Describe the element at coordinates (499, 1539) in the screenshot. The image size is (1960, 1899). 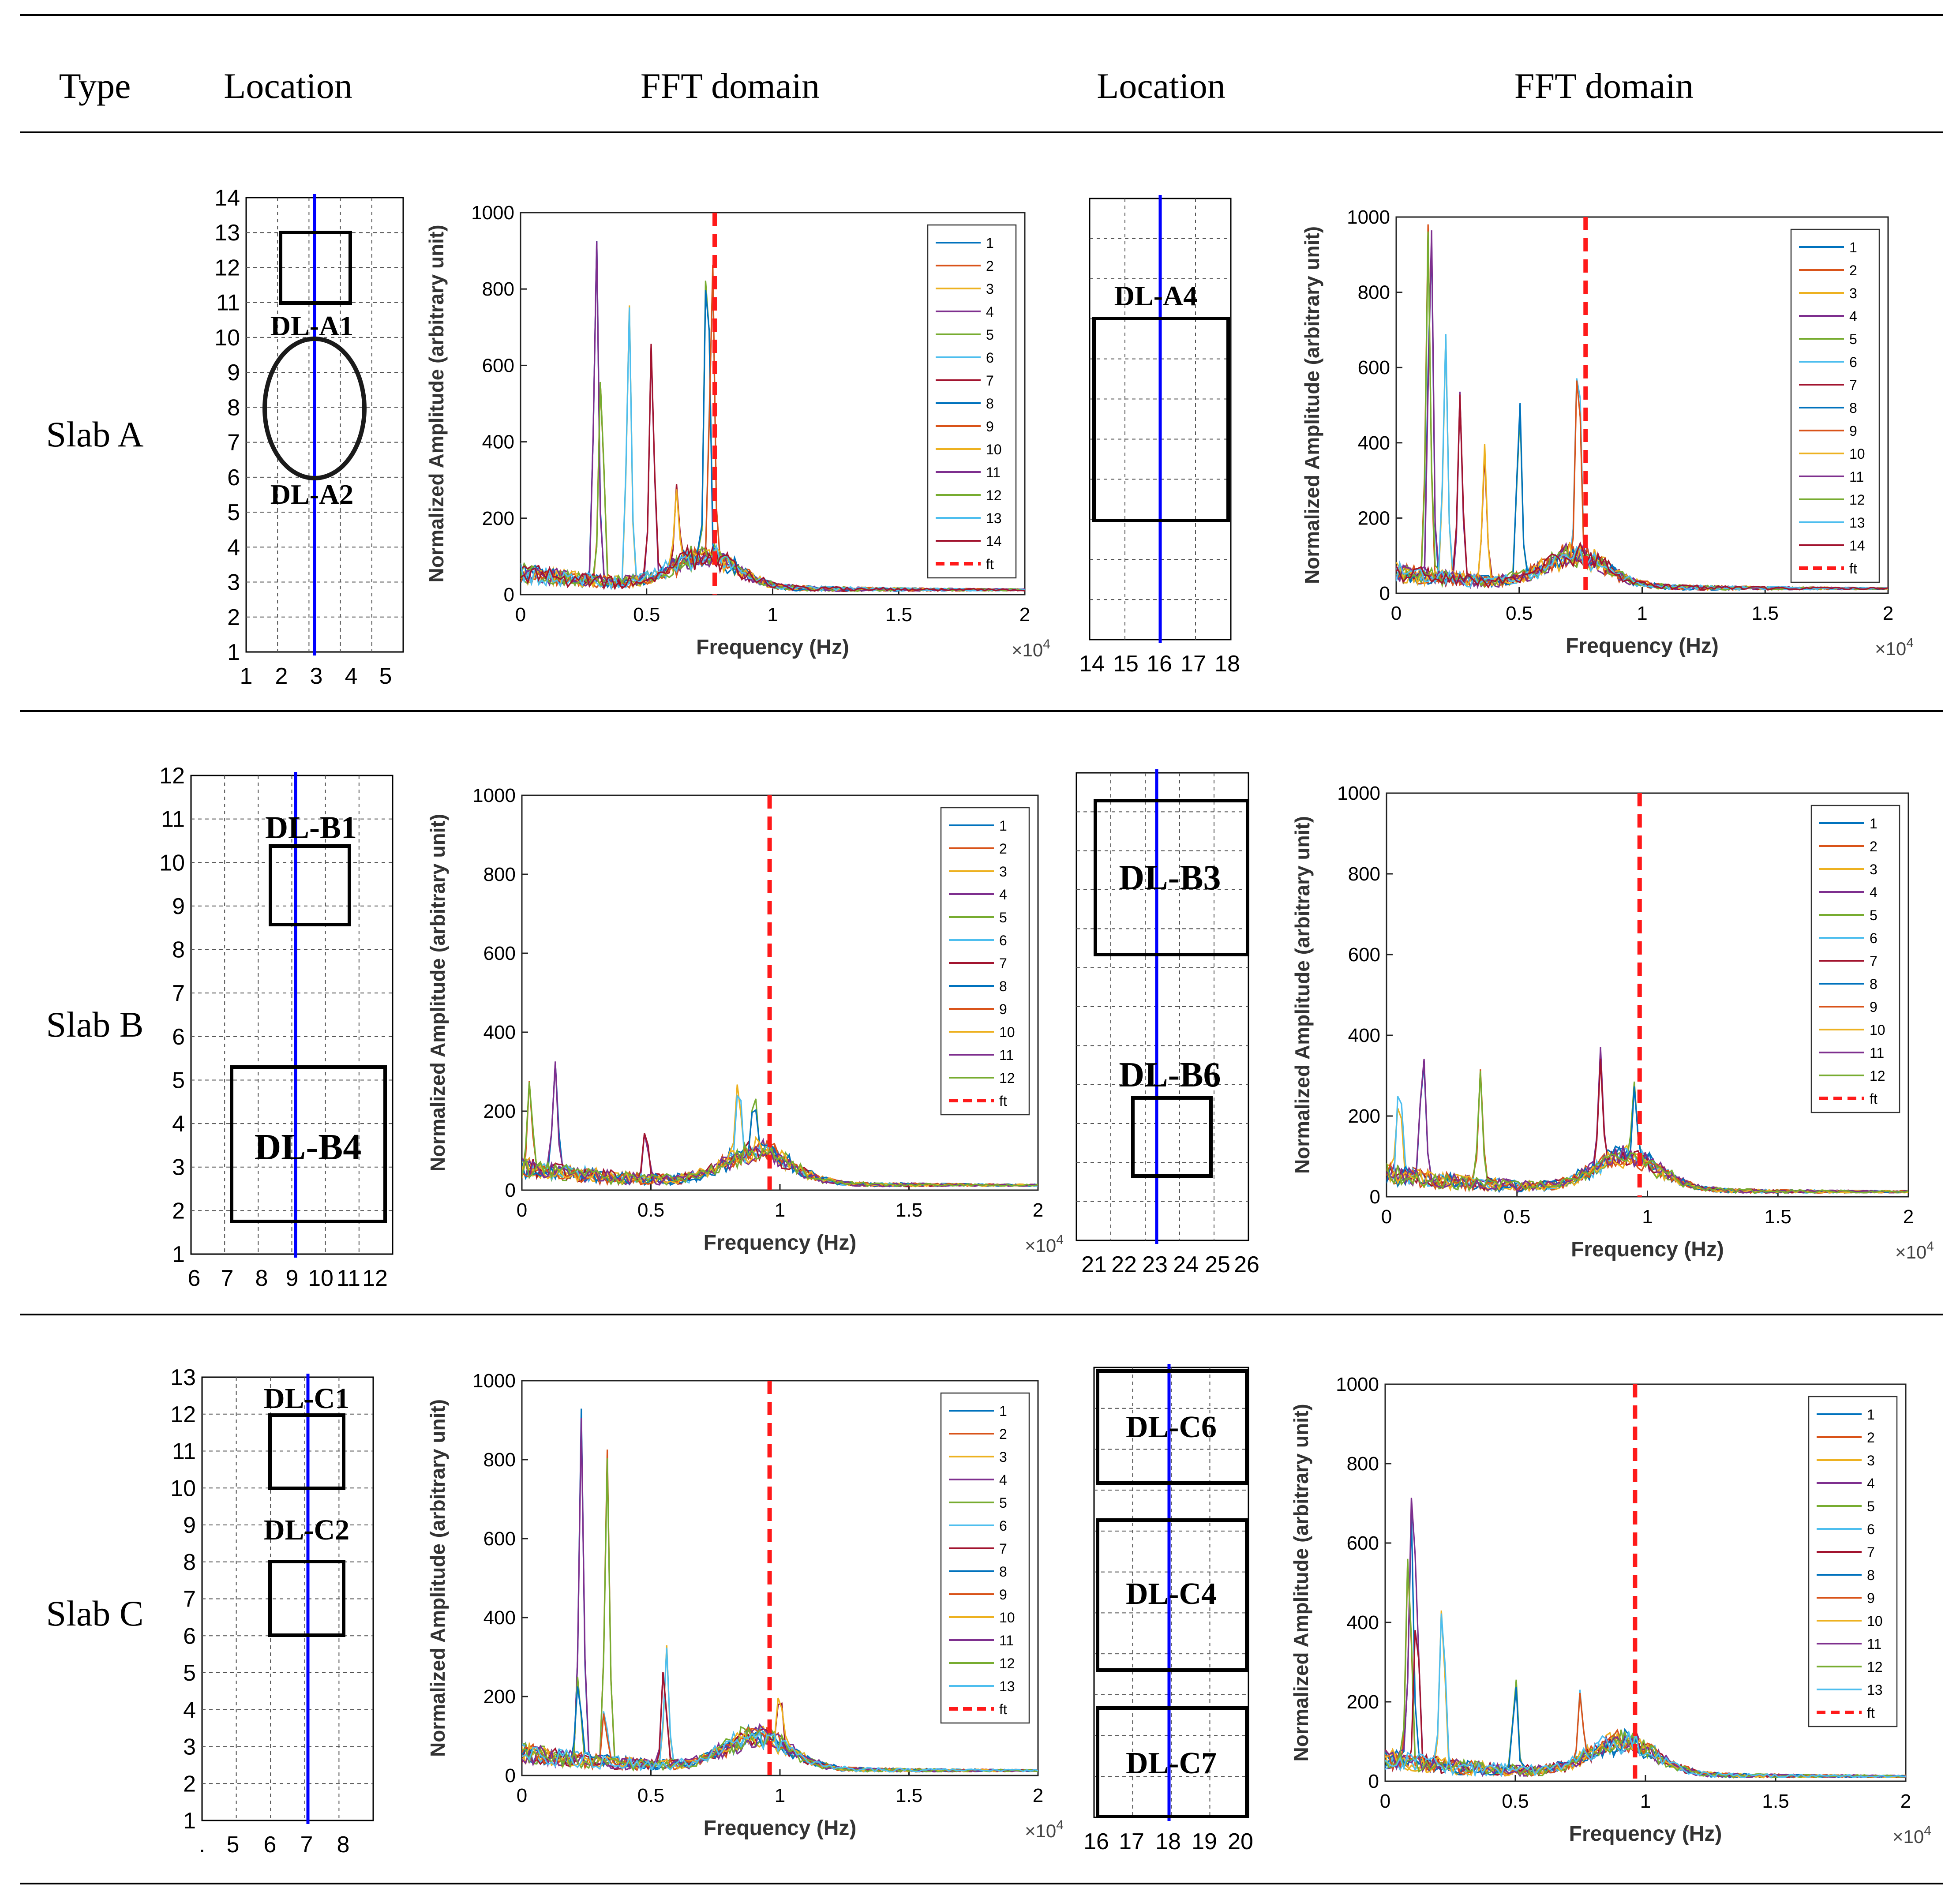
I see `y-tick-label: 600` at that location.